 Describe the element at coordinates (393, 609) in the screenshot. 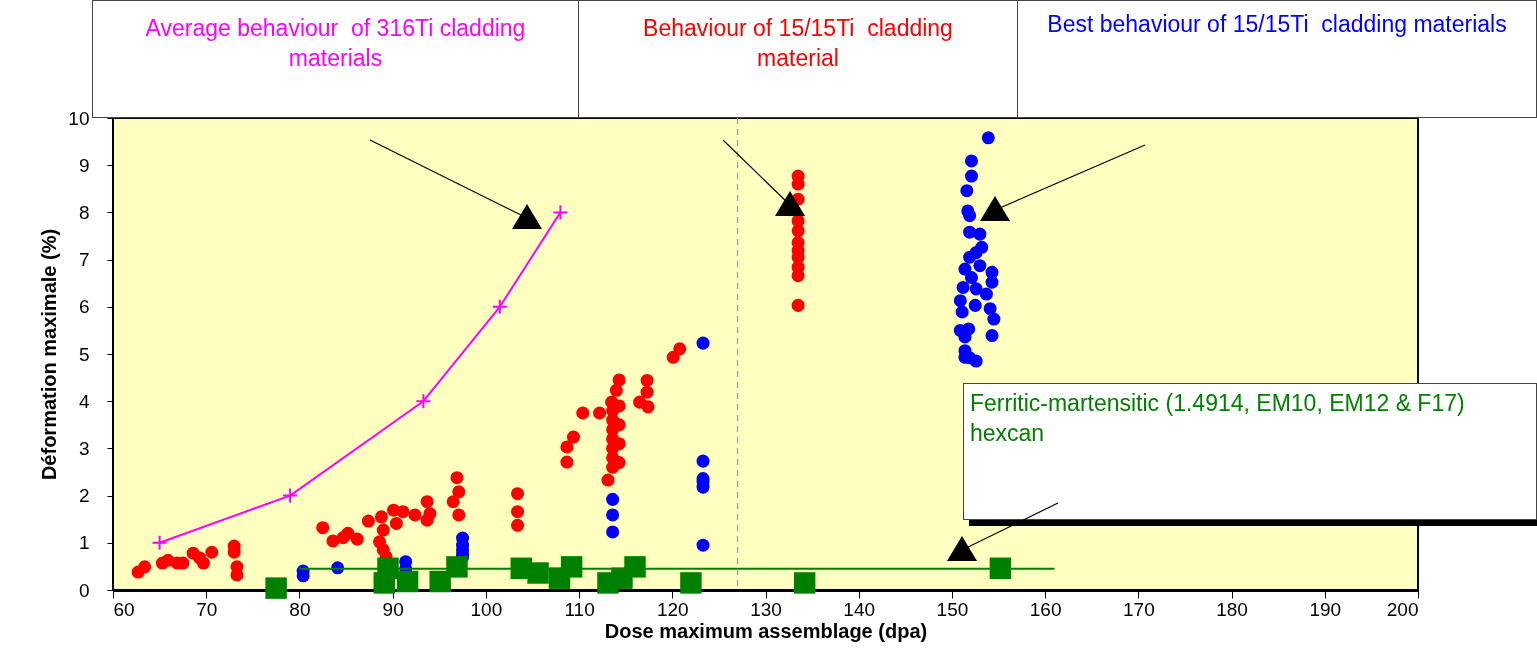

I see `x-tick-label: 90` at that location.